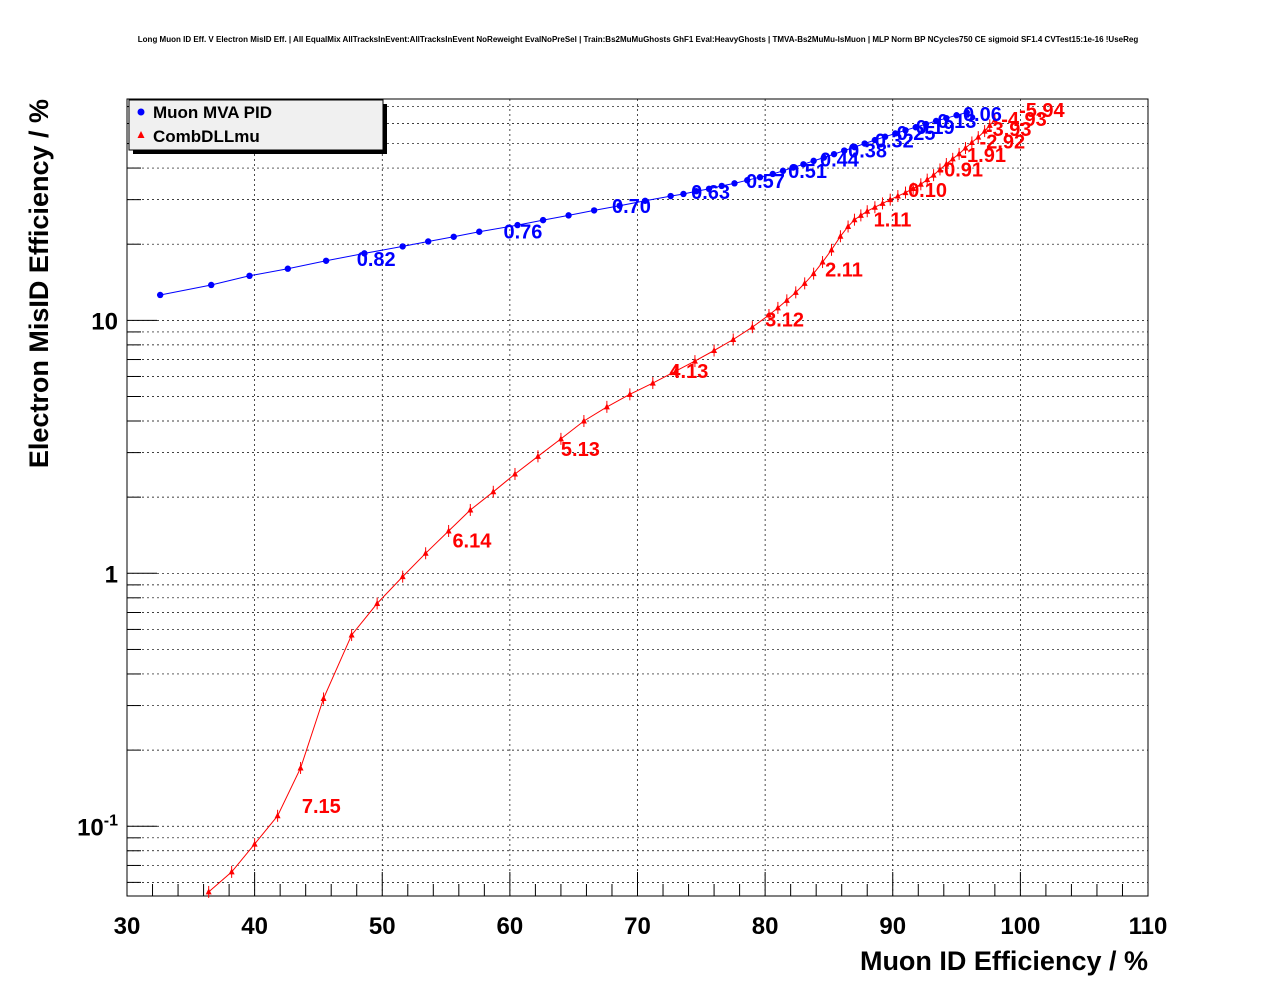 This screenshot has height=996, width=1276. Describe the element at coordinates (807, 172) in the screenshot. I see `point-label: 0.51` at that location.